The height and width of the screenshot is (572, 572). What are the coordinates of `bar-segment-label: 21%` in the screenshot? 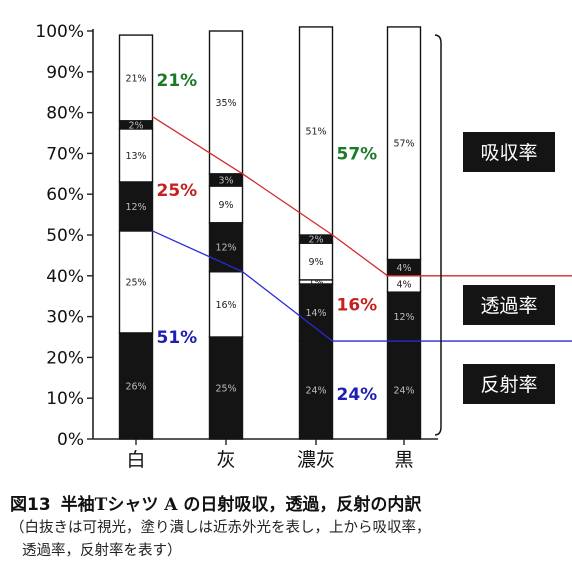 It's located at (135, 78).